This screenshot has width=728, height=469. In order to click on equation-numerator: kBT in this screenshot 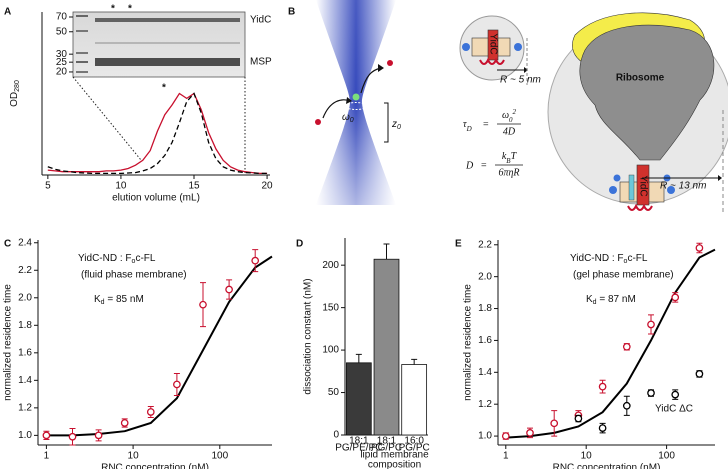, I will do `click(510, 157)`.